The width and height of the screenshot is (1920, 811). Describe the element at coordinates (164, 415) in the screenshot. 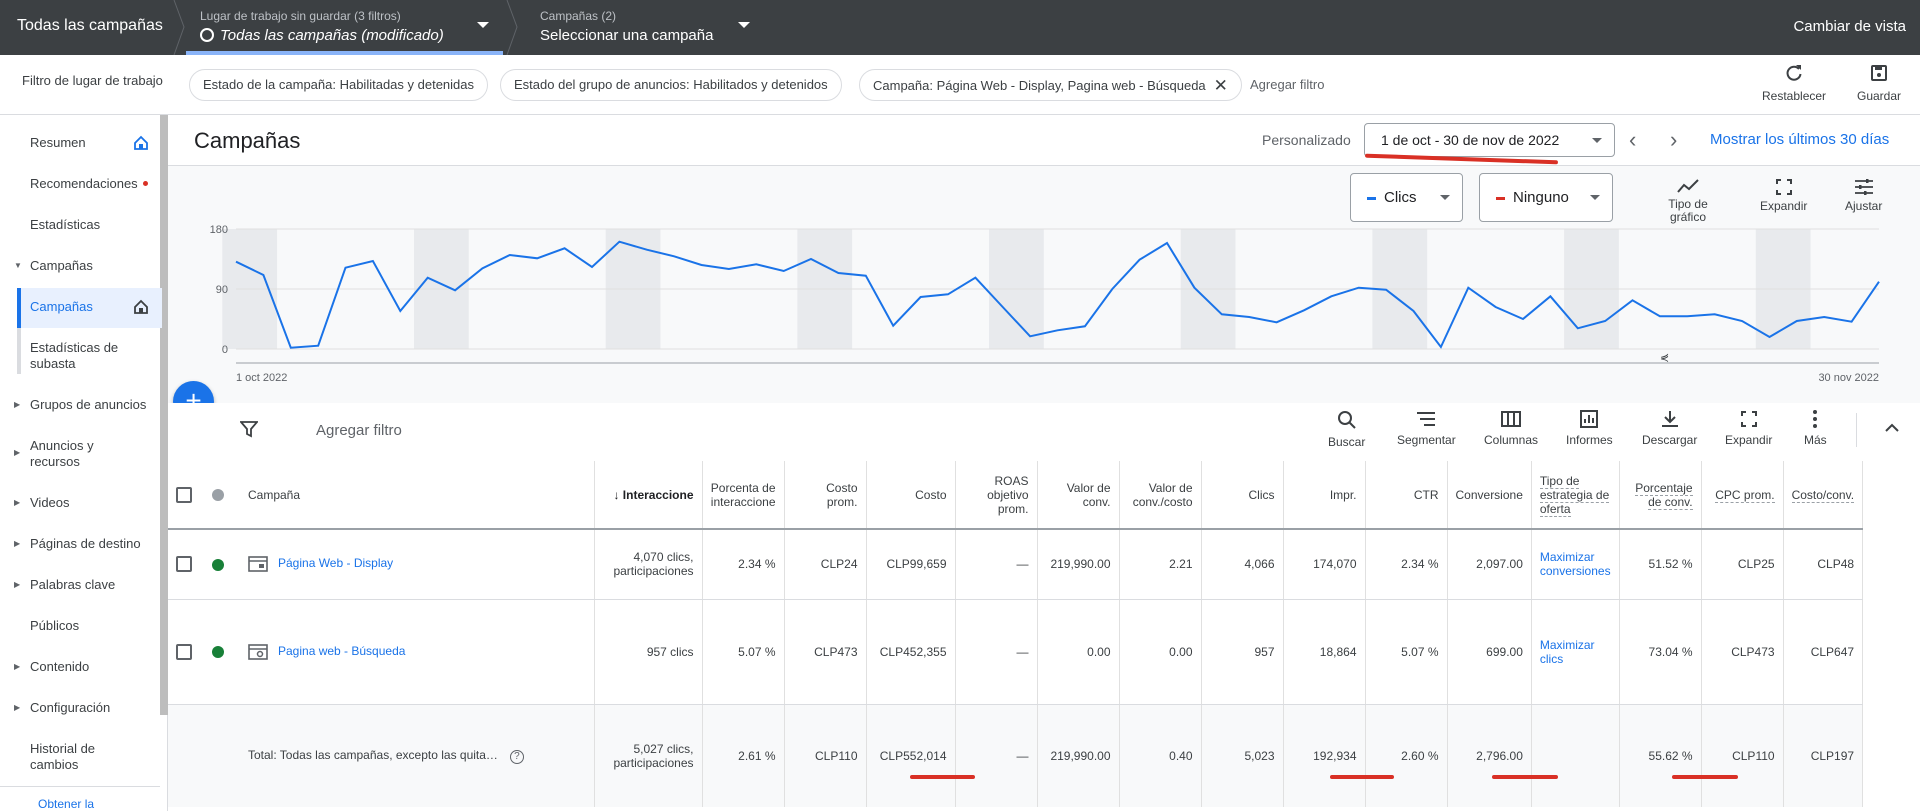

I see `sidebar-scrollbar` at that location.